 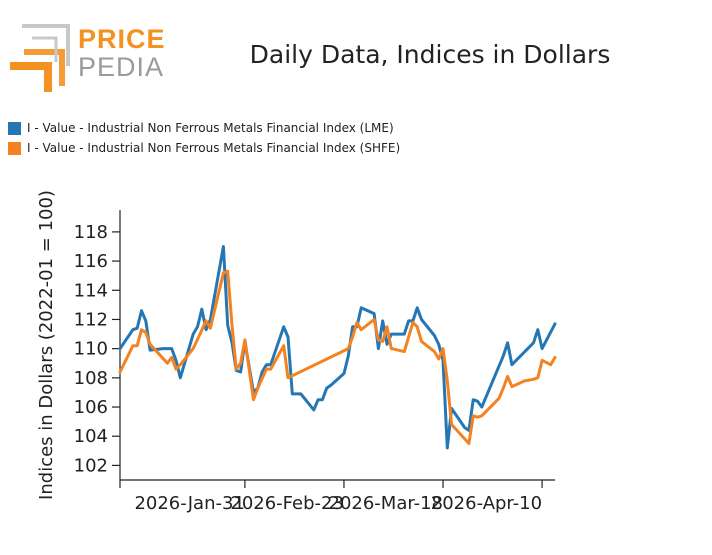 What do you see at coordinates (91, 290) in the screenshot?
I see `y-tick-label: 114` at bounding box center [91, 290].